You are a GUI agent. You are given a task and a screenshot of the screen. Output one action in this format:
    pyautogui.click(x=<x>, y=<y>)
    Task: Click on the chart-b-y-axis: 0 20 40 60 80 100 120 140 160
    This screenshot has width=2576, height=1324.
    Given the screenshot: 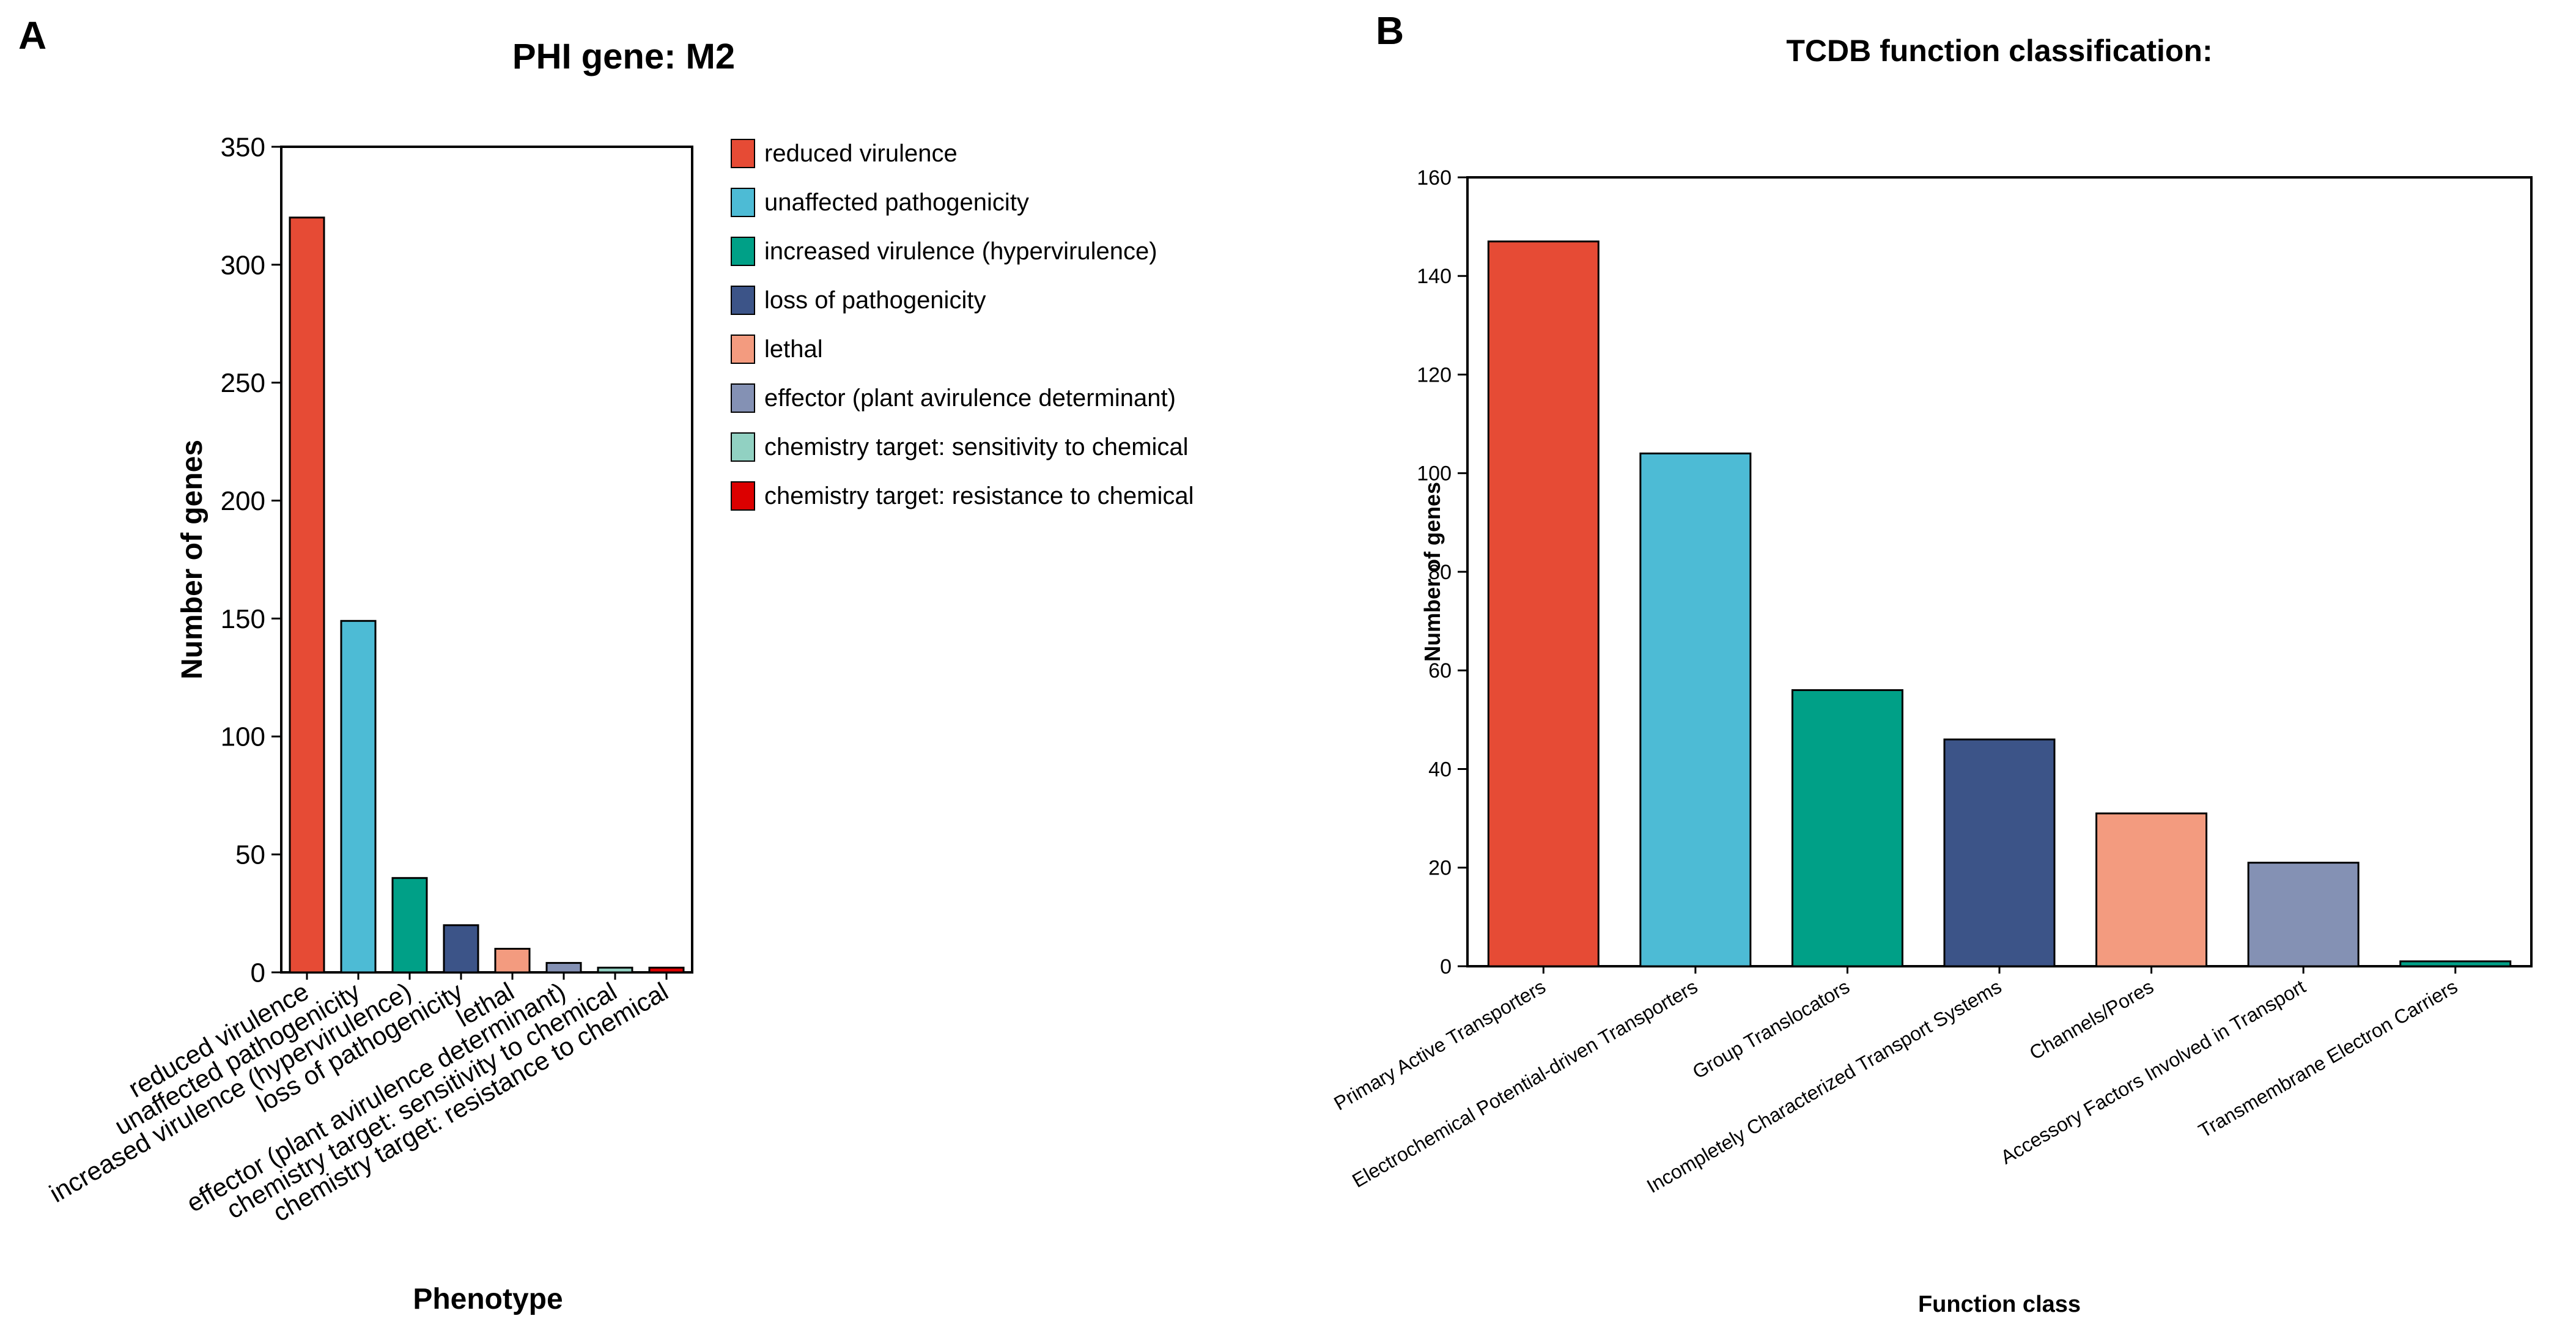 What is the action you would take?
    pyautogui.click(x=1442, y=572)
    